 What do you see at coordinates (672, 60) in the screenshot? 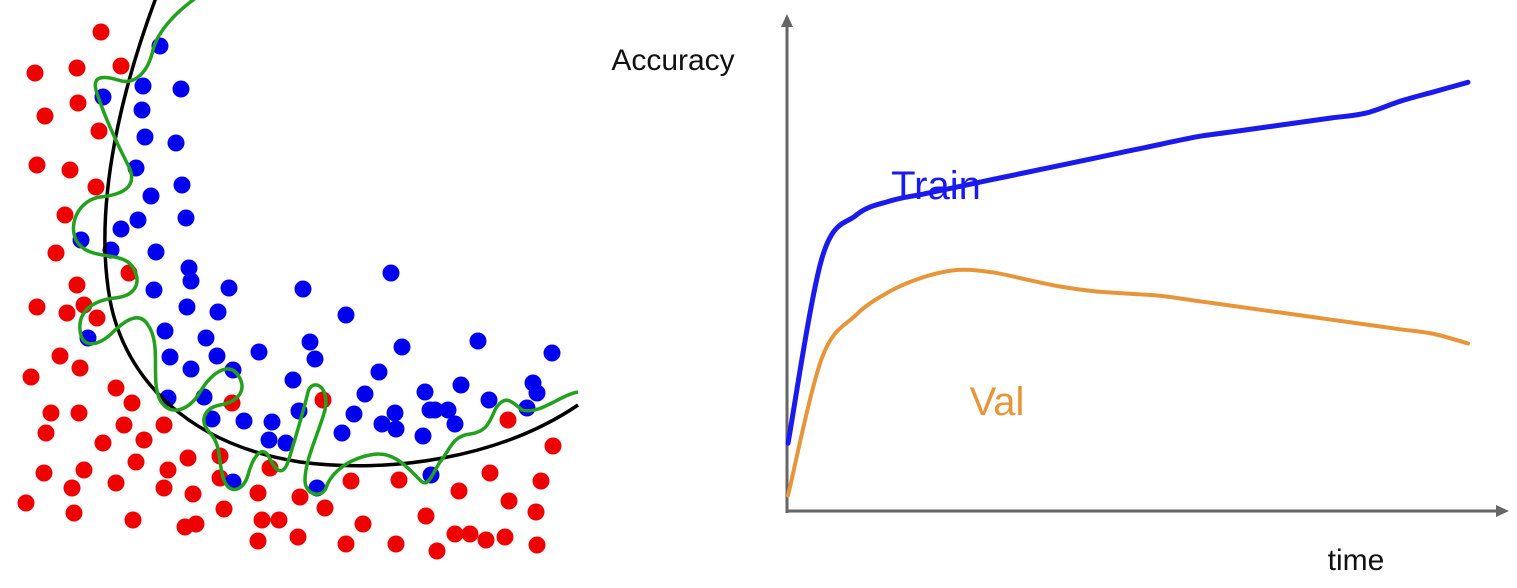
I see `y-axis-label: Accuracy` at bounding box center [672, 60].